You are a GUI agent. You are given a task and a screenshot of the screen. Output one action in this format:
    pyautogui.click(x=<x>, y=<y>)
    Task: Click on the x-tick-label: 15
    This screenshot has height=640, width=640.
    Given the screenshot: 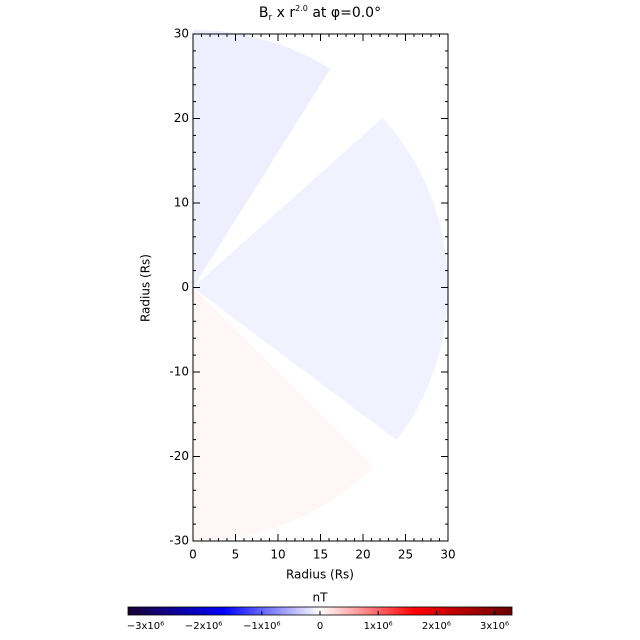 What is the action you would take?
    pyautogui.click(x=320, y=555)
    